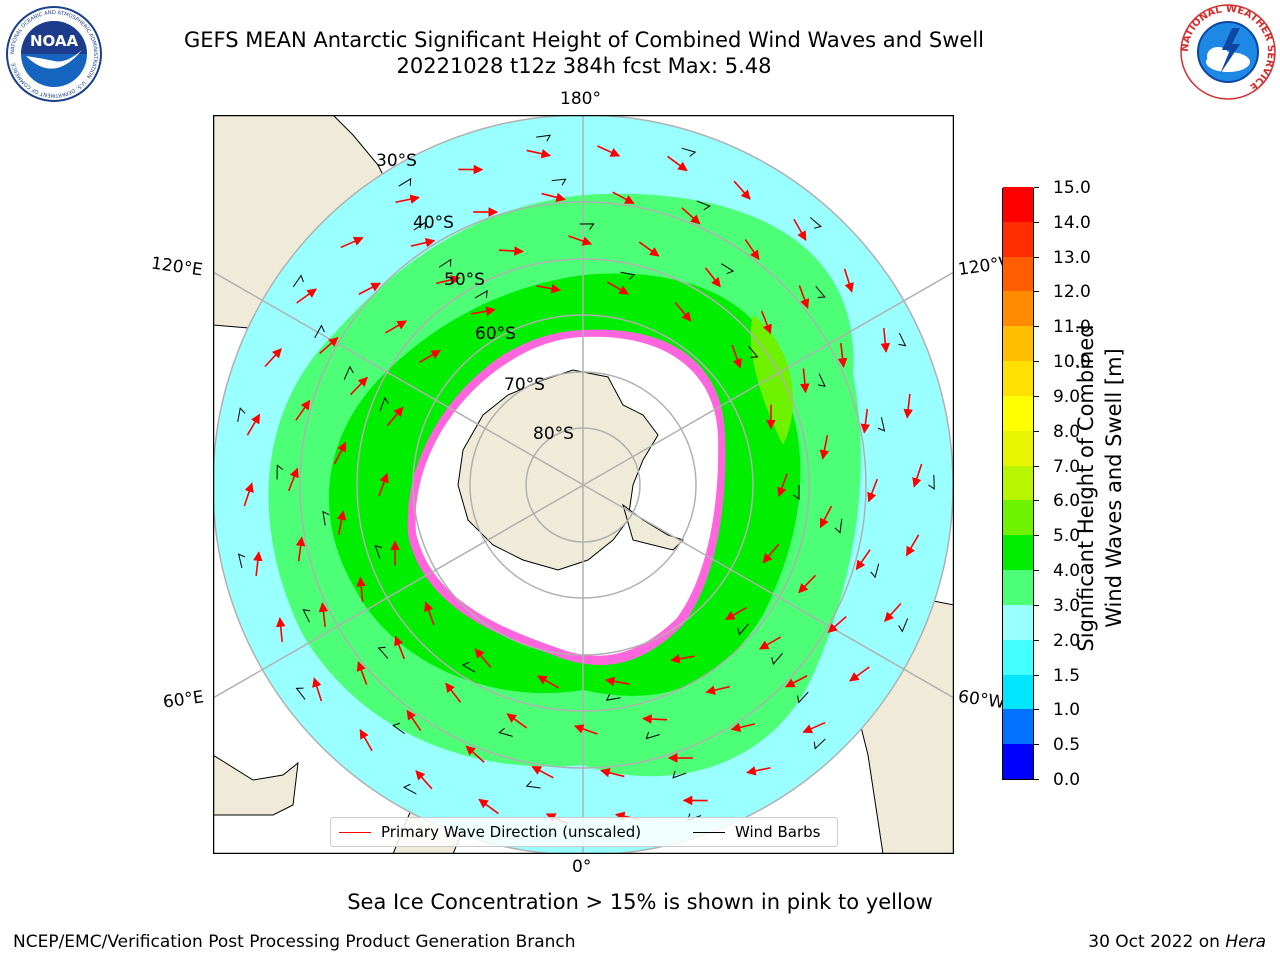 The width and height of the screenshot is (1280, 960). Describe the element at coordinates (1018, 483) in the screenshot. I see `colorbar` at that location.